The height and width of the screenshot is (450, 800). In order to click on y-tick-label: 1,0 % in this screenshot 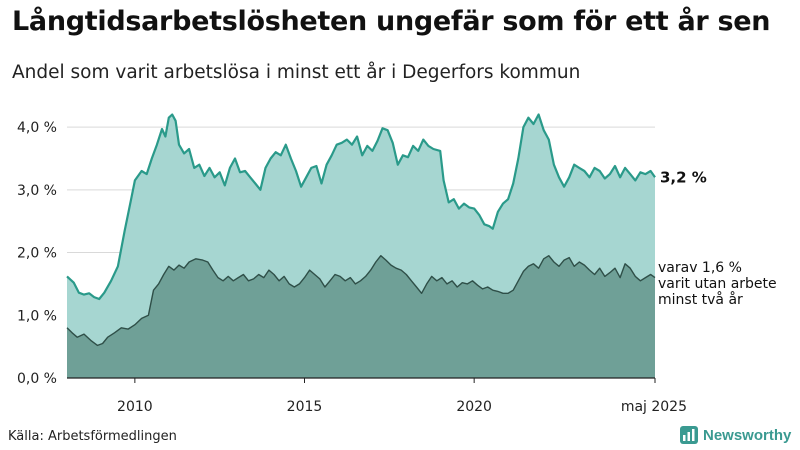, I will do `click(37, 316)`.